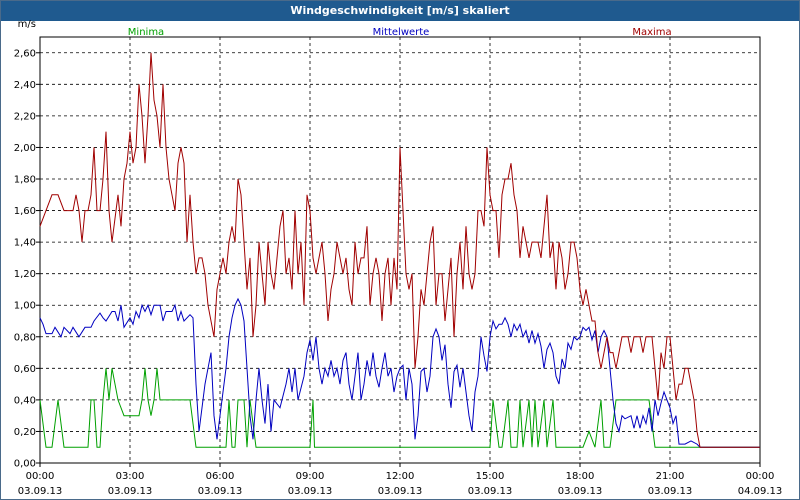 The height and width of the screenshot is (500, 800). Describe the element at coordinates (25, 369) in the screenshot. I see `y-tick-label: 0,60` at that location.